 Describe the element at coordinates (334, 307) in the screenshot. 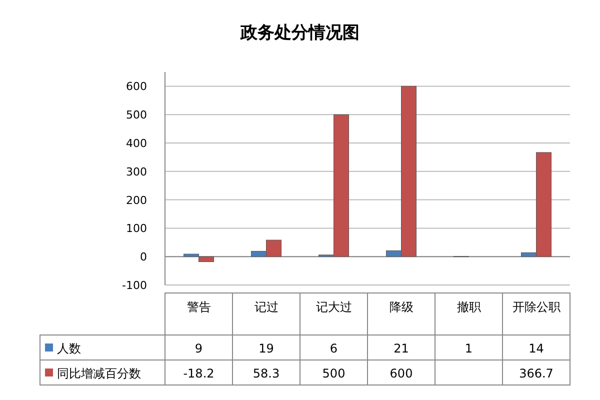

I see `x-tick-label: 记大过` at that location.